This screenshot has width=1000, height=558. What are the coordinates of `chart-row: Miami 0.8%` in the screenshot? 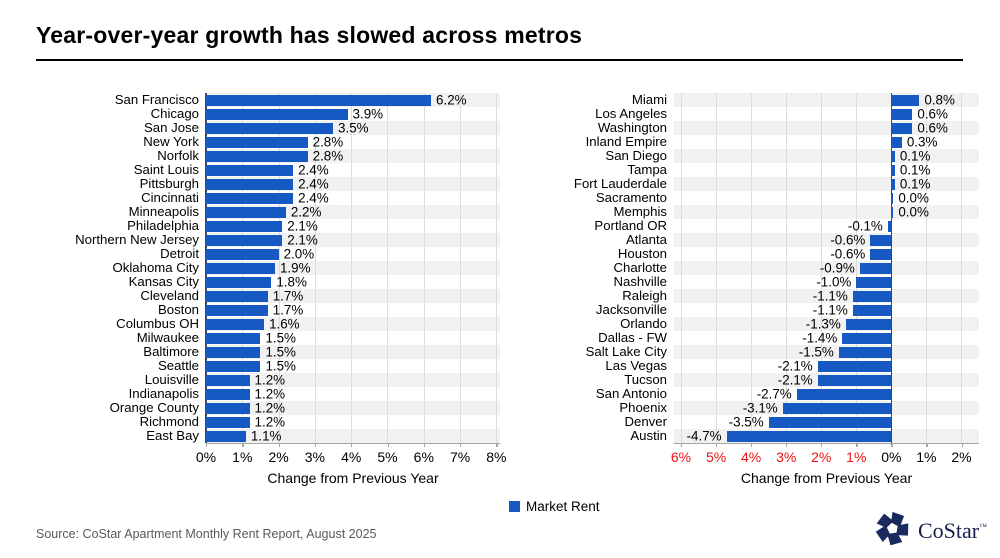 It's located at (760, 100).